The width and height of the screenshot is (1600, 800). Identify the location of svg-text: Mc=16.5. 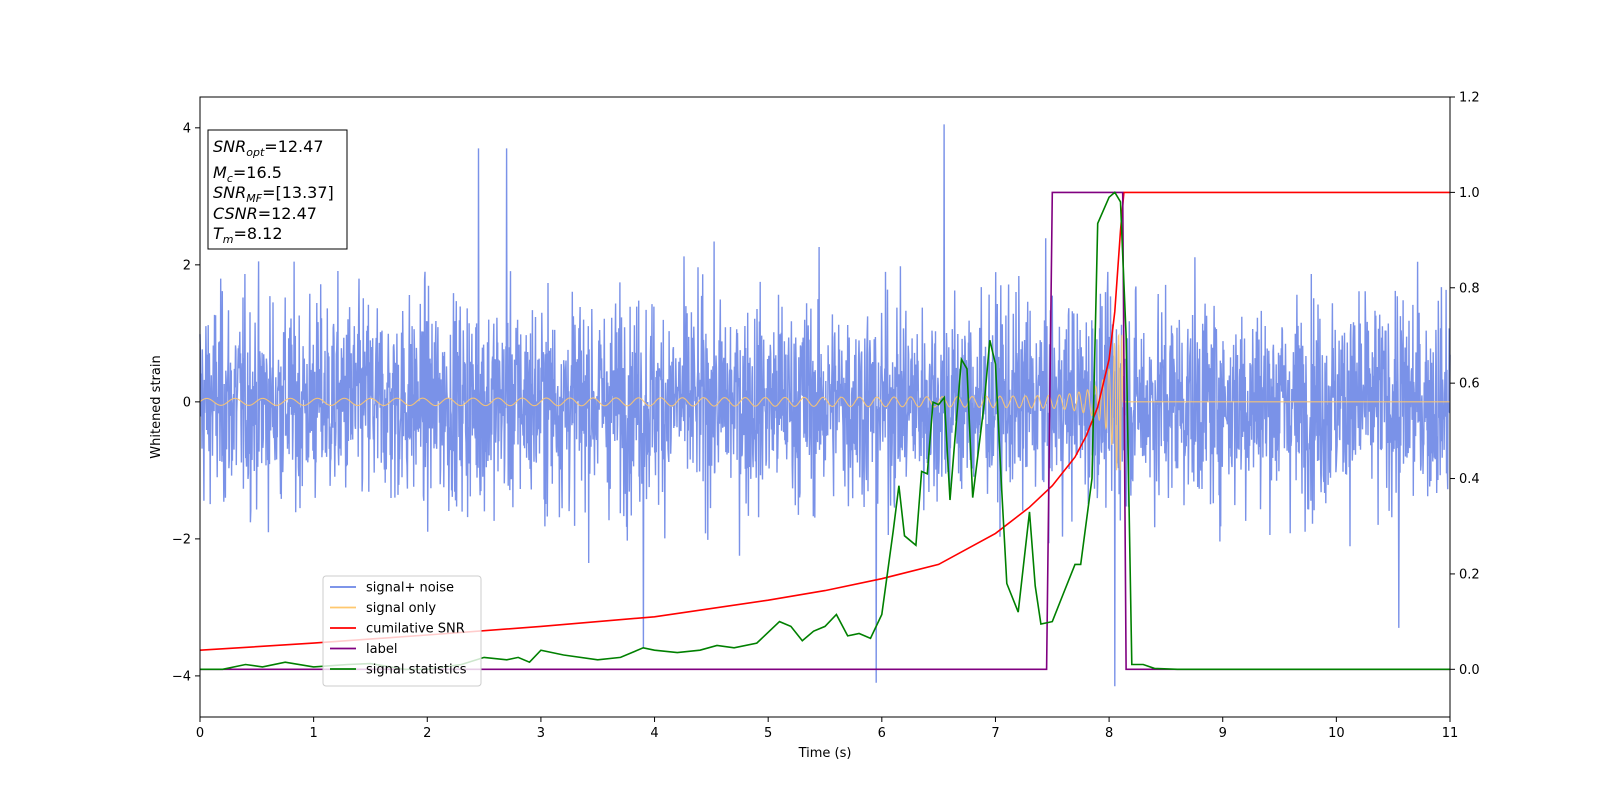
(247, 174).